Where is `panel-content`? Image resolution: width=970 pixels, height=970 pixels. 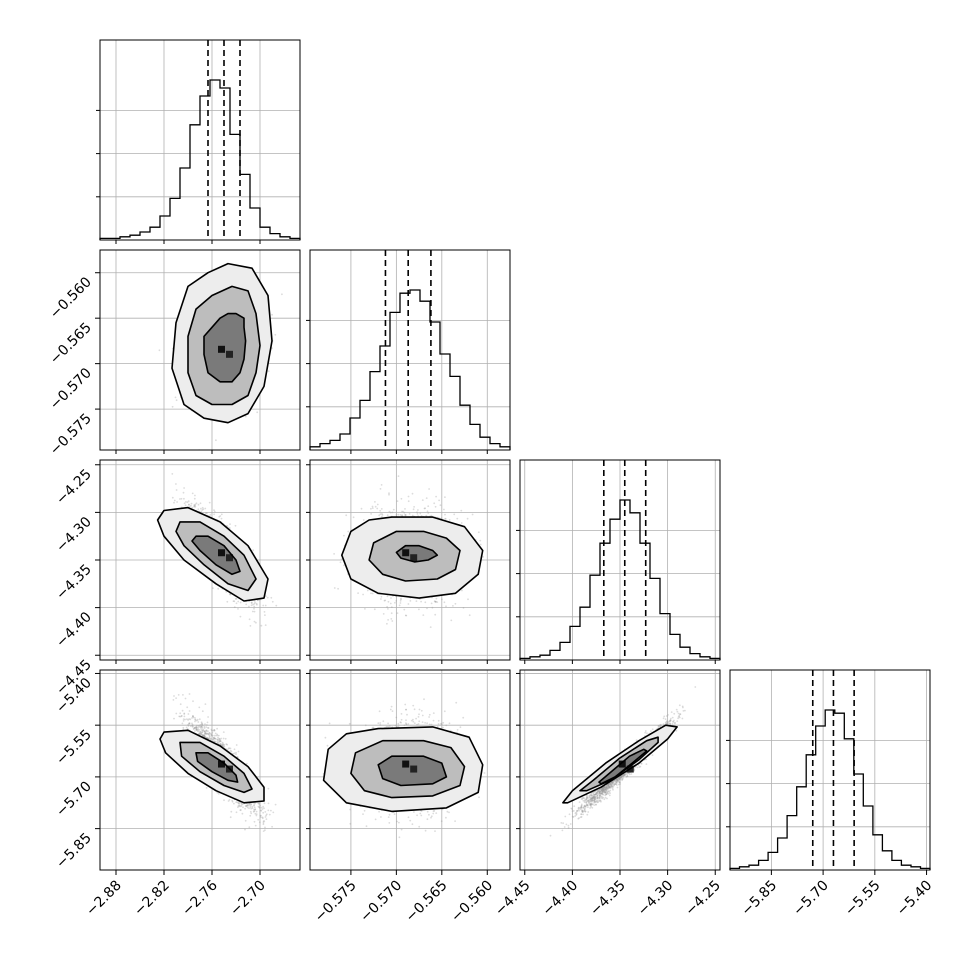 panel-content is located at coordinates (200, 560).